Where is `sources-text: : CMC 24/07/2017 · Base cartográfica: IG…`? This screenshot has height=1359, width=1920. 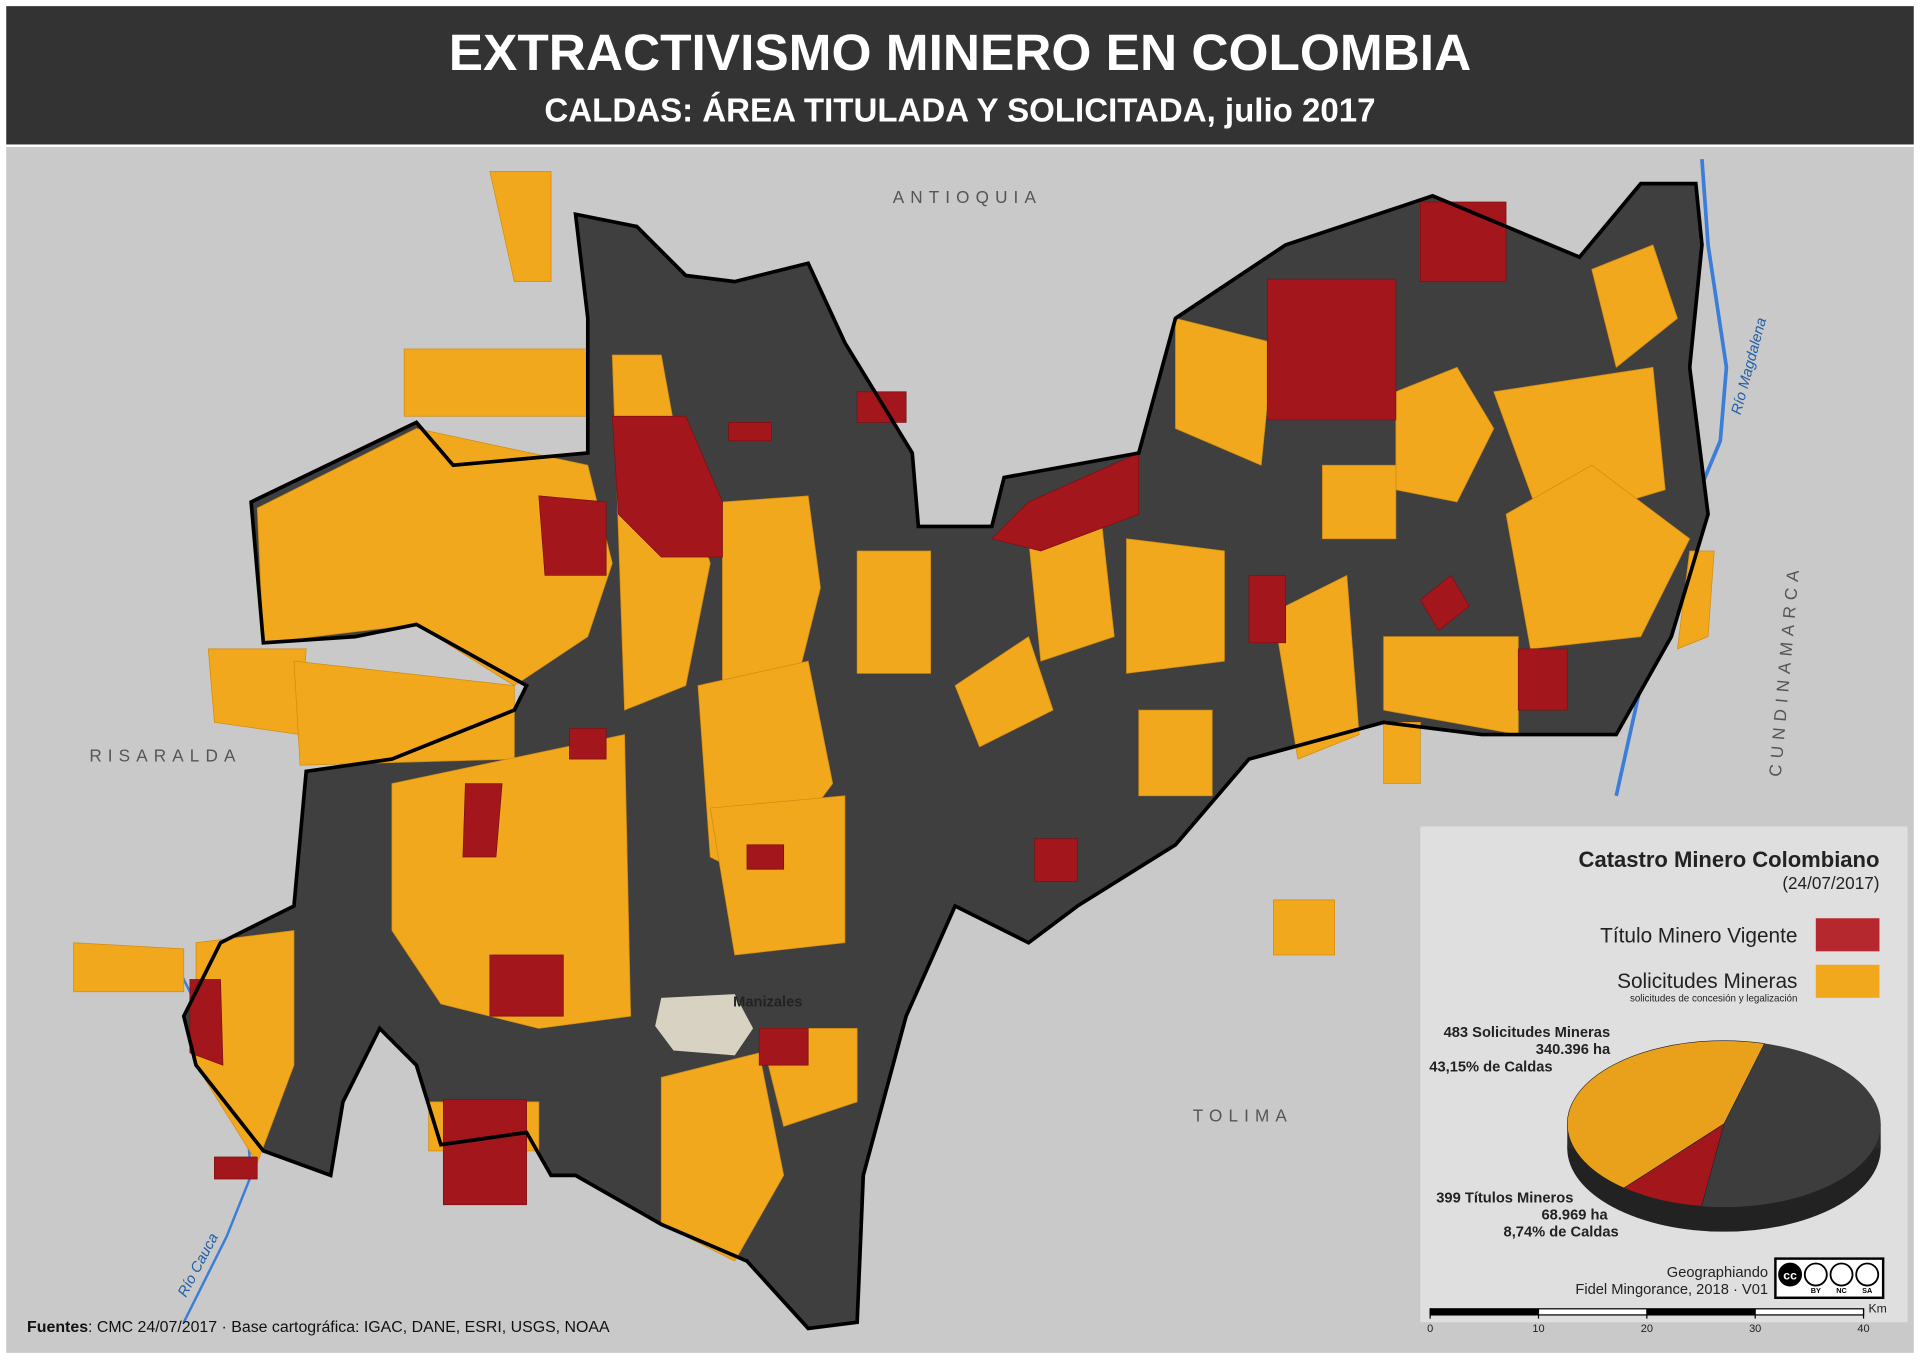 sources-text: : CMC 24/07/2017 · Base cartográfica: IG… is located at coordinates (349, 1327).